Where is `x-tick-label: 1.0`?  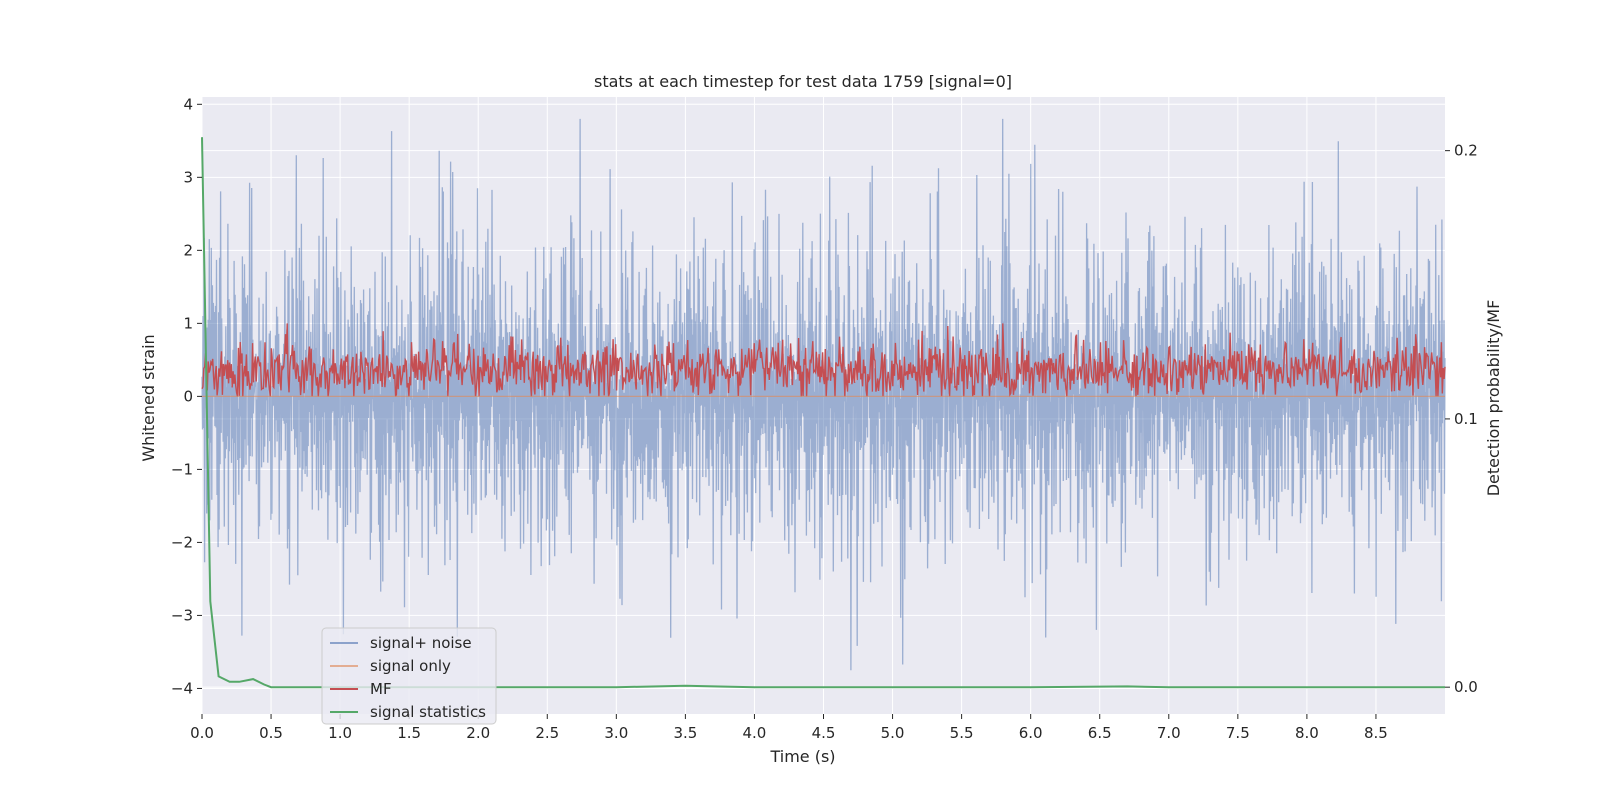
x-tick-label: 1.0 is located at coordinates (340, 733).